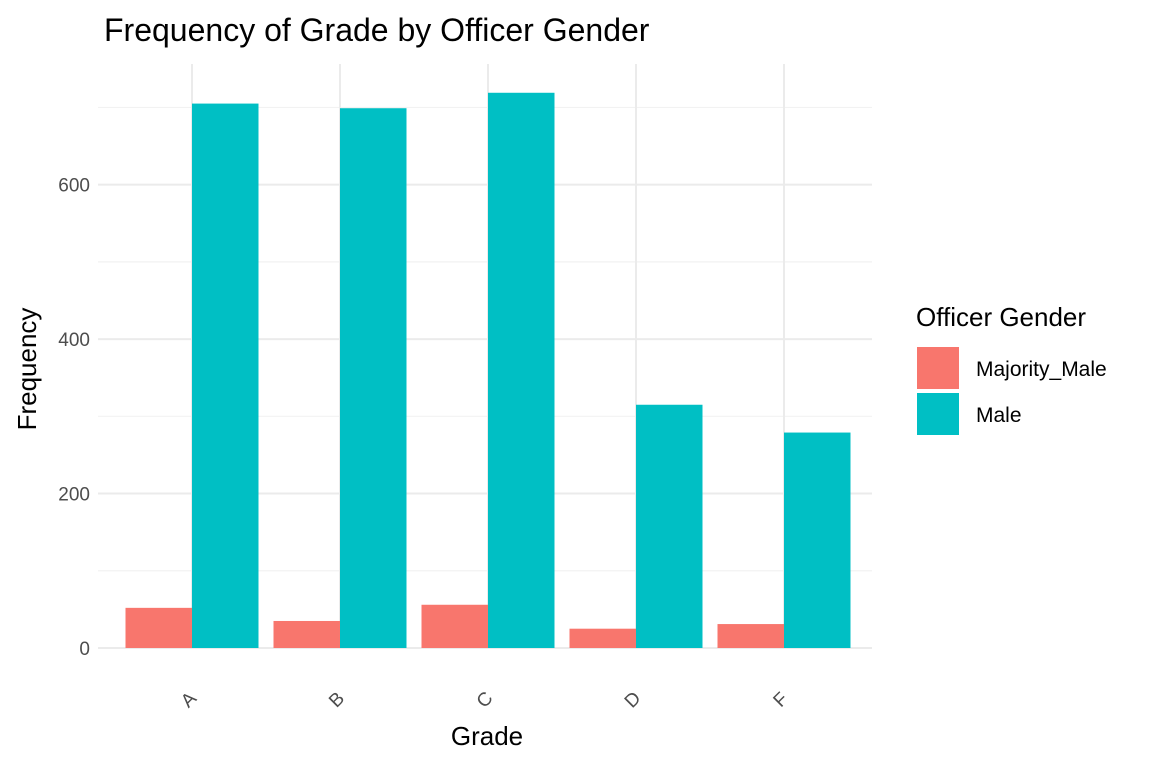  I want to click on bar-male-d, so click(669, 526).